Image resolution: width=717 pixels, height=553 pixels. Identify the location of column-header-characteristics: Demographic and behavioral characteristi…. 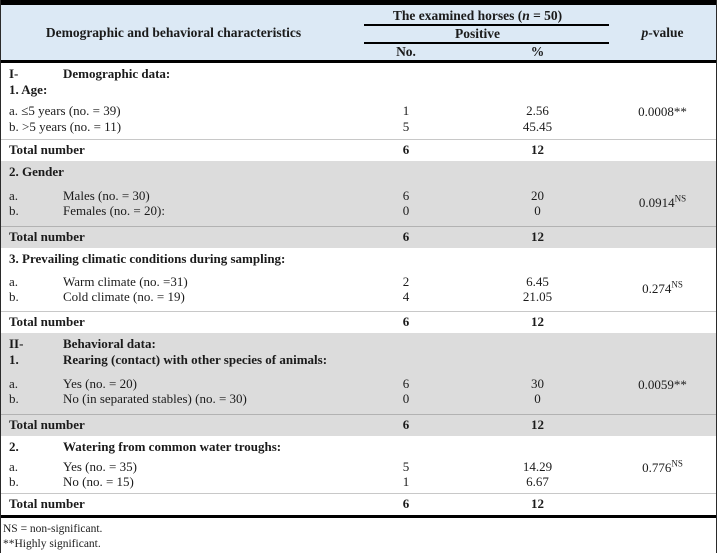
(173, 33).